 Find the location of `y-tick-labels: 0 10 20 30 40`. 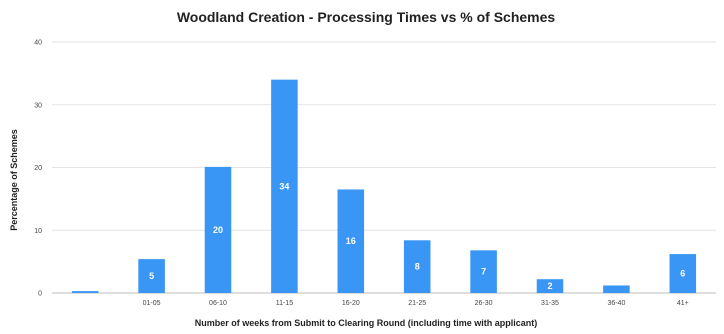

y-tick-labels: 0 10 20 30 40 is located at coordinates (38, 169).